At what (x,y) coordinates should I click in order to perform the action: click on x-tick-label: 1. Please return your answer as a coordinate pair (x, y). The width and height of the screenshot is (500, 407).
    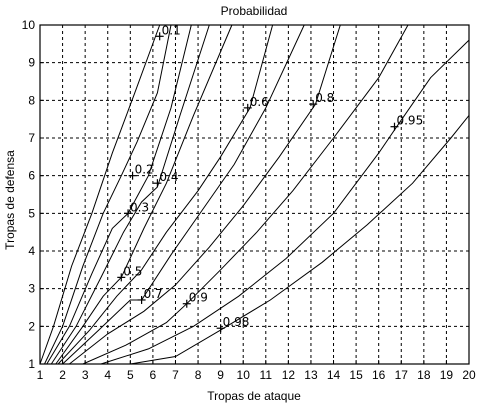
    Looking at the image, I should click on (40, 375).